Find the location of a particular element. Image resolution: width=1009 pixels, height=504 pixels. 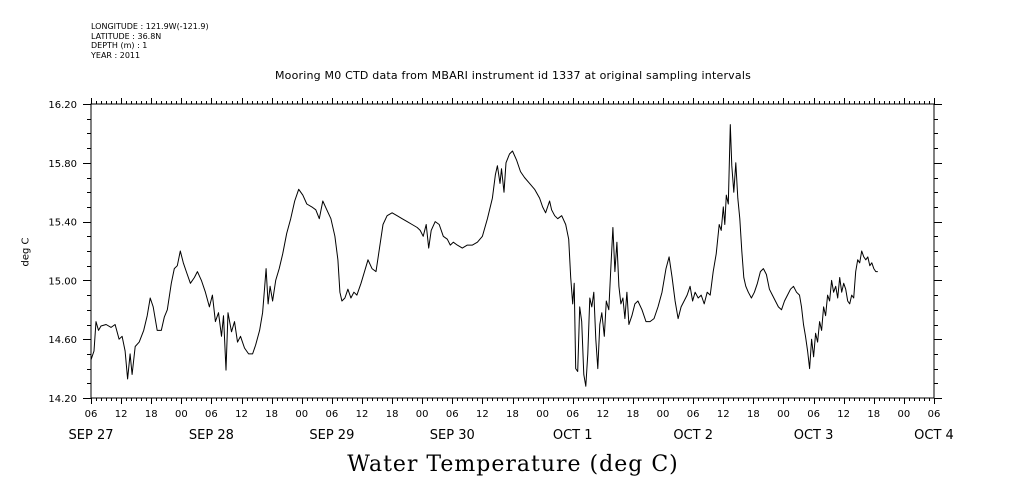

y-tick-label: 15.00 is located at coordinates (62, 281).